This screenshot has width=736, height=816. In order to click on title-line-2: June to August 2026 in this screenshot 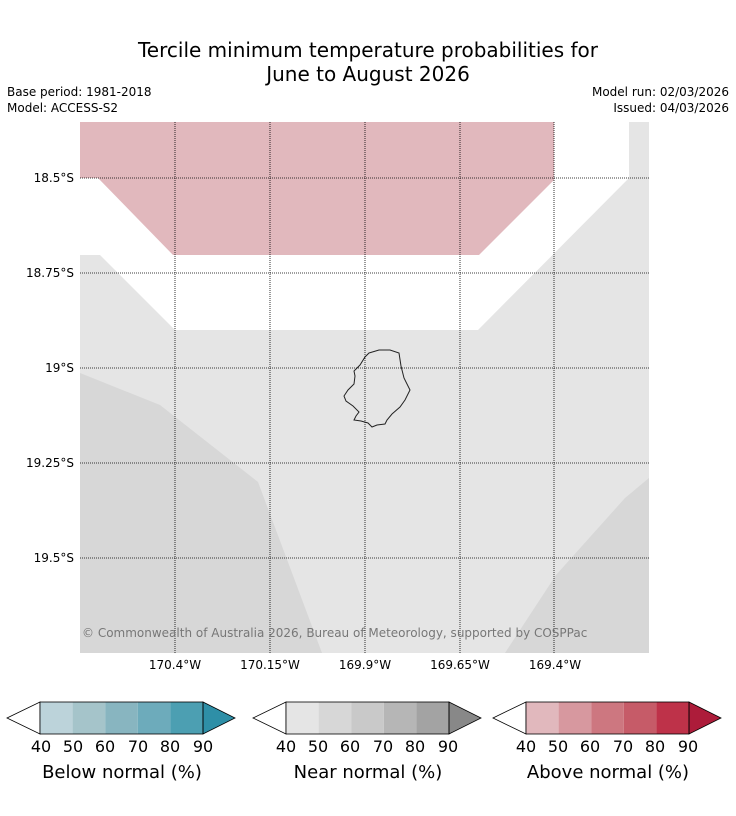, I will do `click(368, 74)`.